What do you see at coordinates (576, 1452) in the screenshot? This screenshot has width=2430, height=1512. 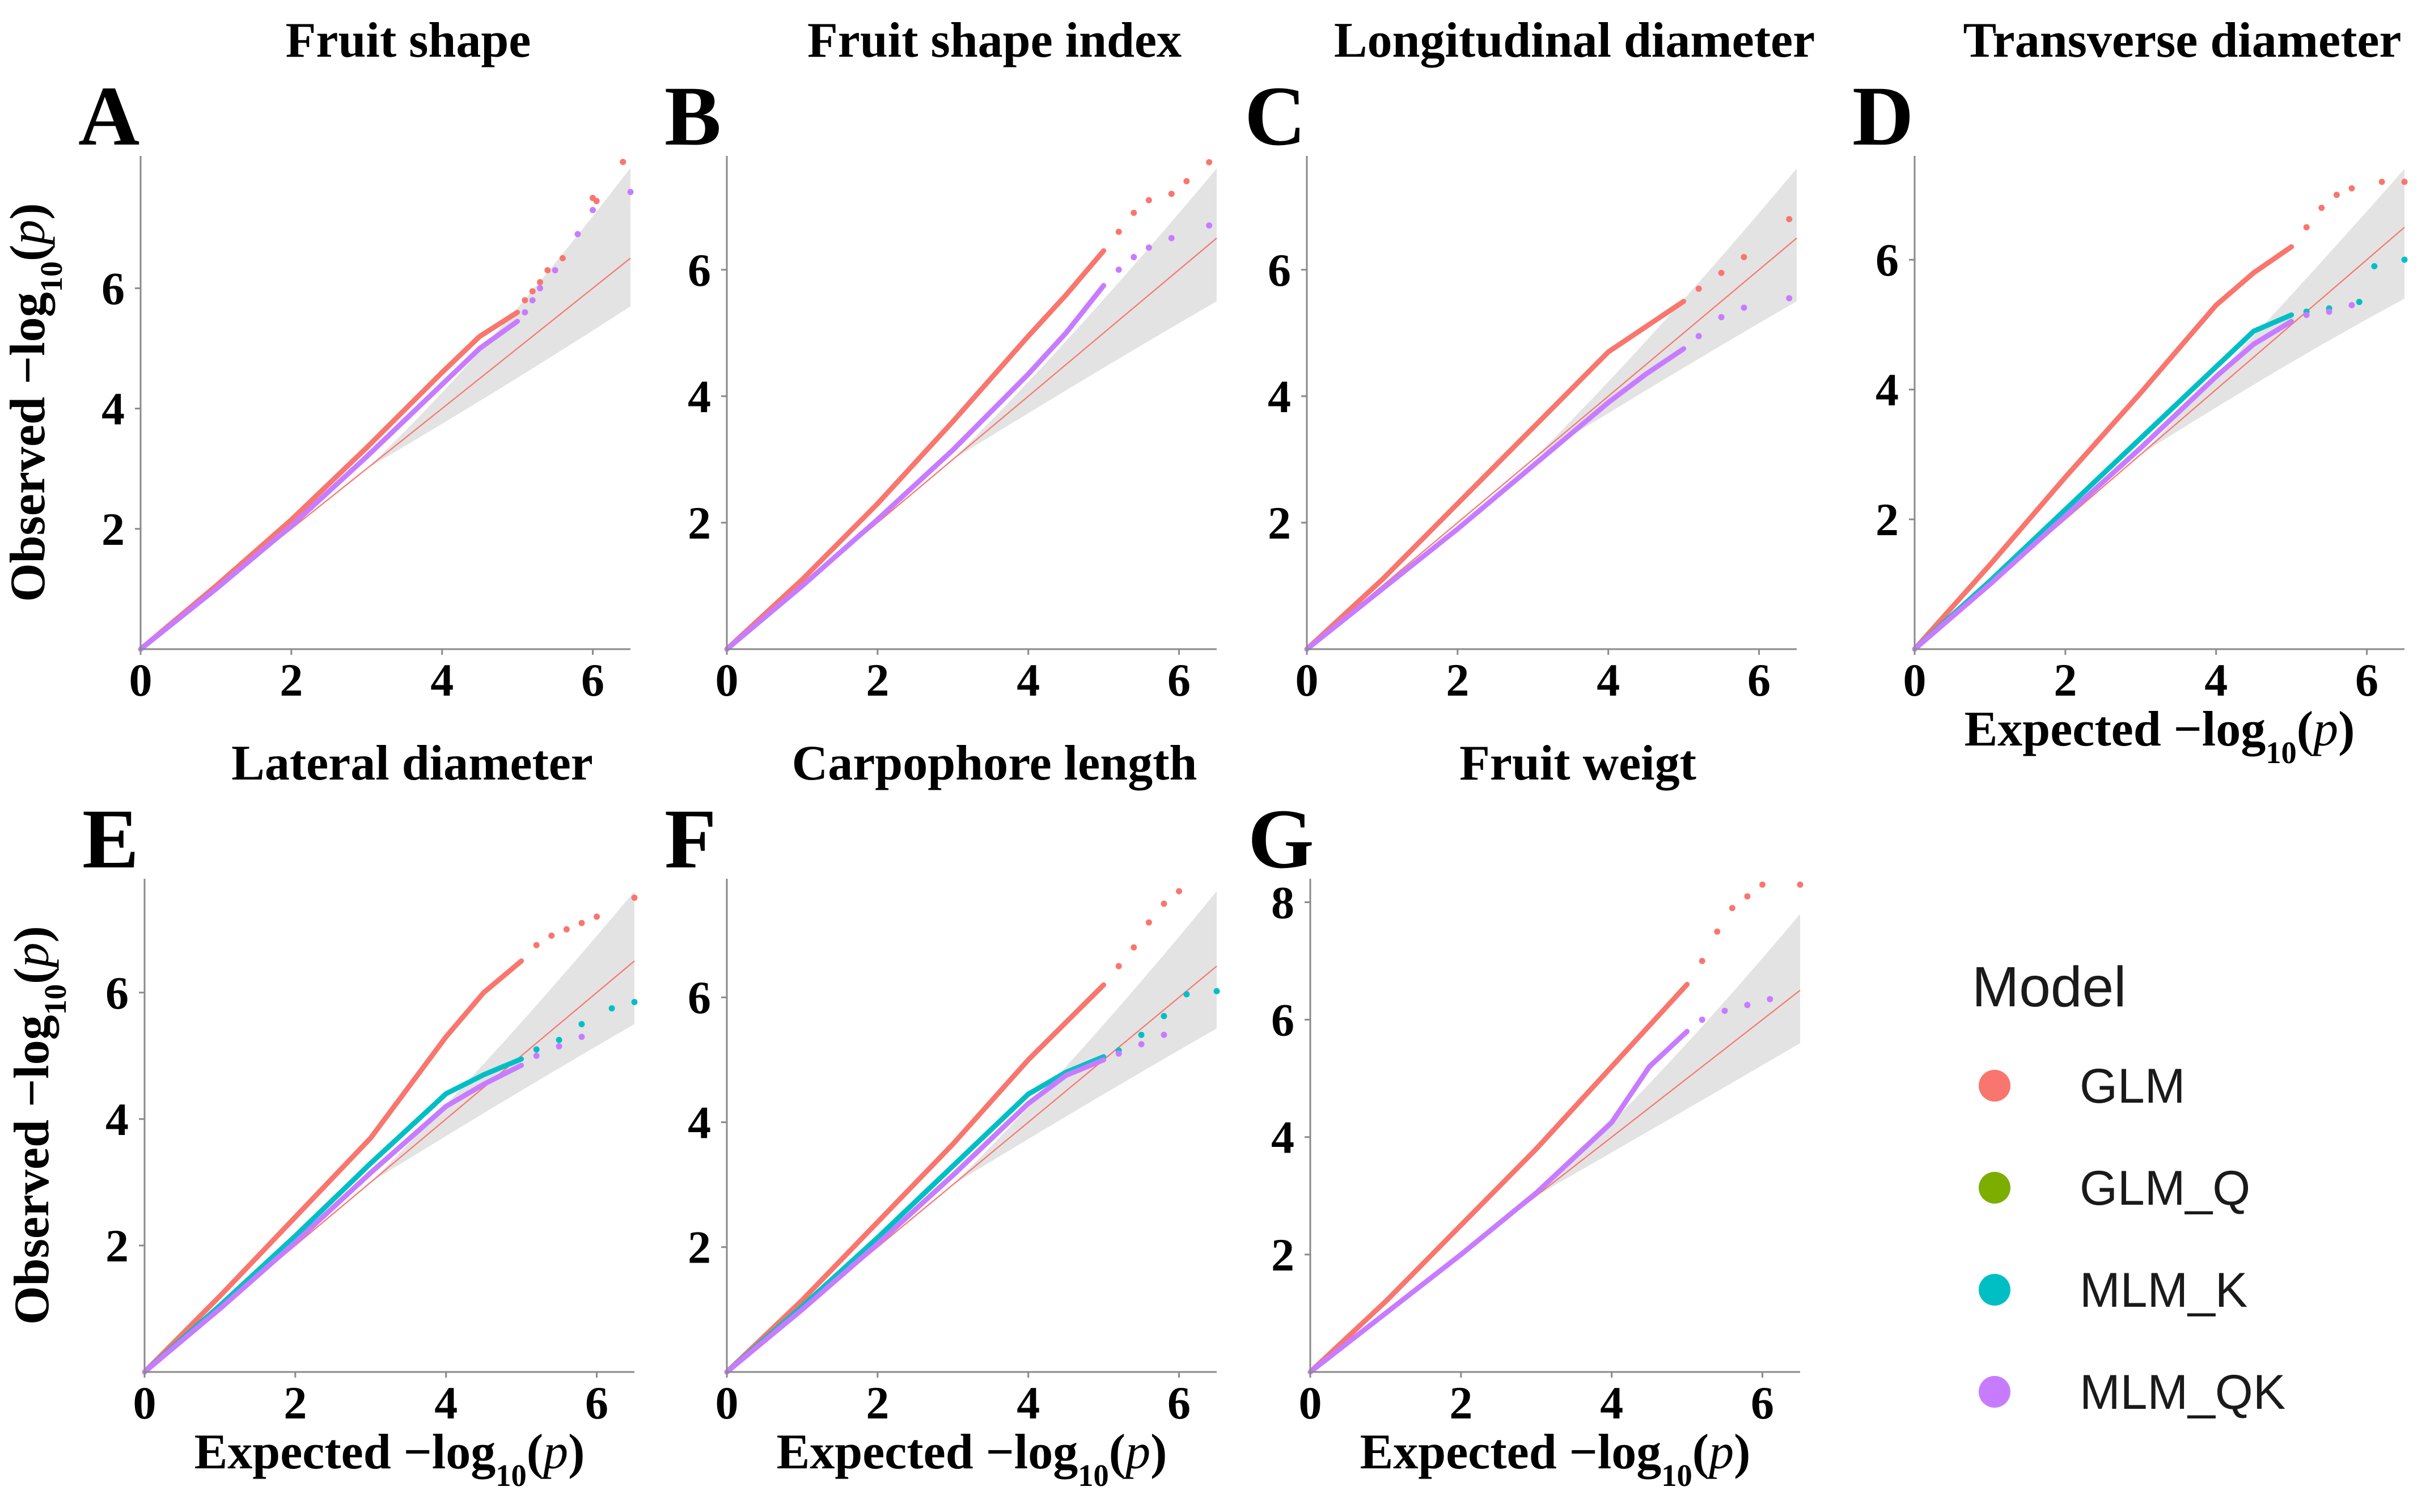 I see `x-axis-label-part-4: )` at bounding box center [576, 1452].